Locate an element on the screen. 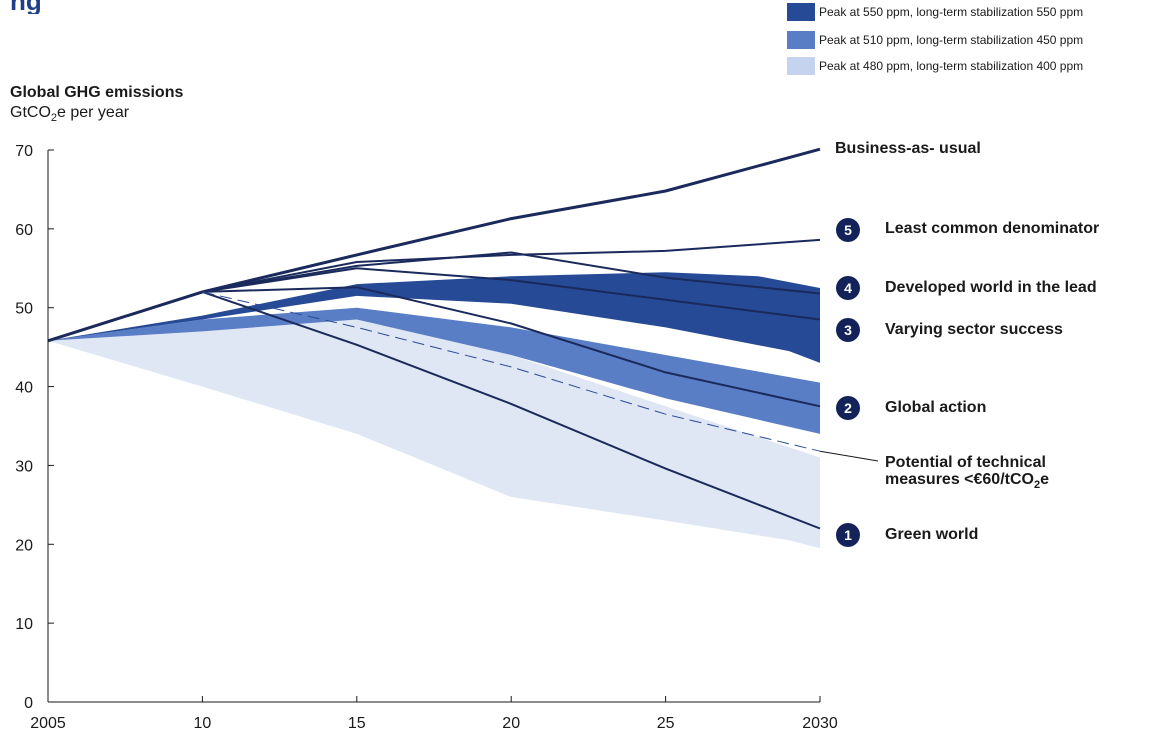 This screenshot has width=1173, height=749. chart-title-clip: ng is located at coordinates (350, 7).